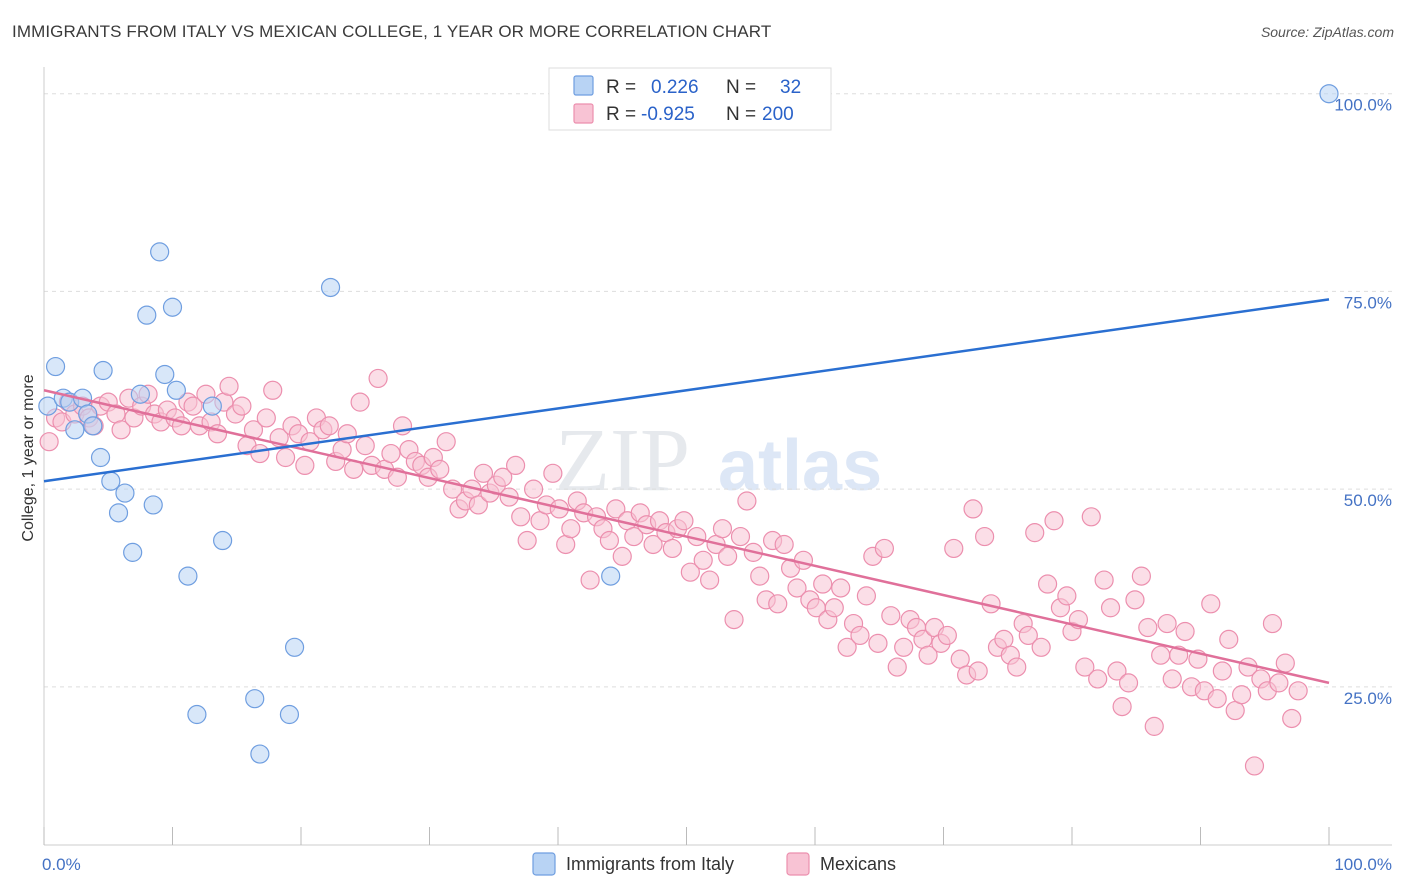 Image resolution: width=1406 pixels, height=892 pixels. I want to click on legend-n-value-mexicans: 200, so click(778, 114).